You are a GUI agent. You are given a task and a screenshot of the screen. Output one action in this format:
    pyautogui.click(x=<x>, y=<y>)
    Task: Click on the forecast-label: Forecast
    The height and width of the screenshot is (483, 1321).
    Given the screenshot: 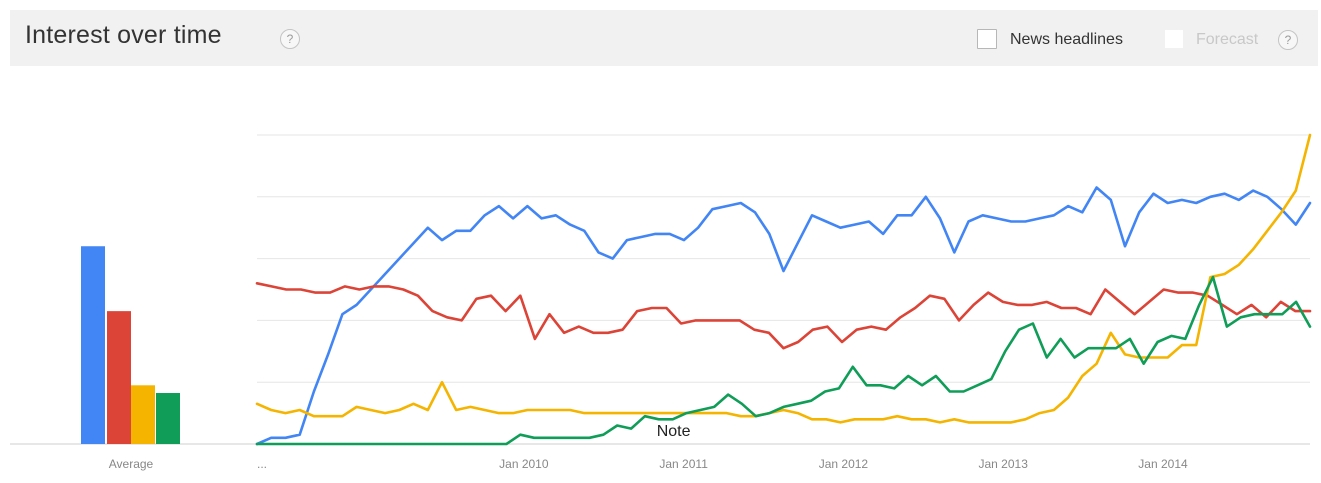 What is the action you would take?
    pyautogui.click(x=1227, y=39)
    